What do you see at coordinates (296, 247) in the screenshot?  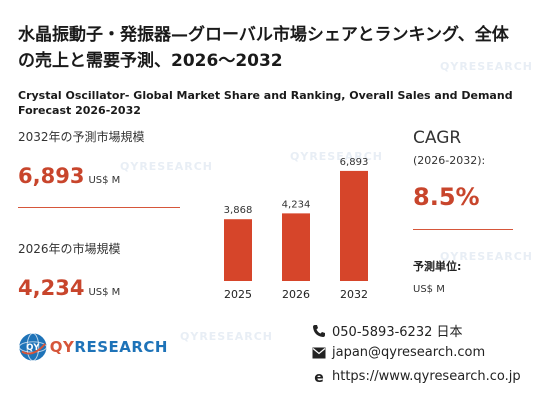 I see `bar-2026` at bounding box center [296, 247].